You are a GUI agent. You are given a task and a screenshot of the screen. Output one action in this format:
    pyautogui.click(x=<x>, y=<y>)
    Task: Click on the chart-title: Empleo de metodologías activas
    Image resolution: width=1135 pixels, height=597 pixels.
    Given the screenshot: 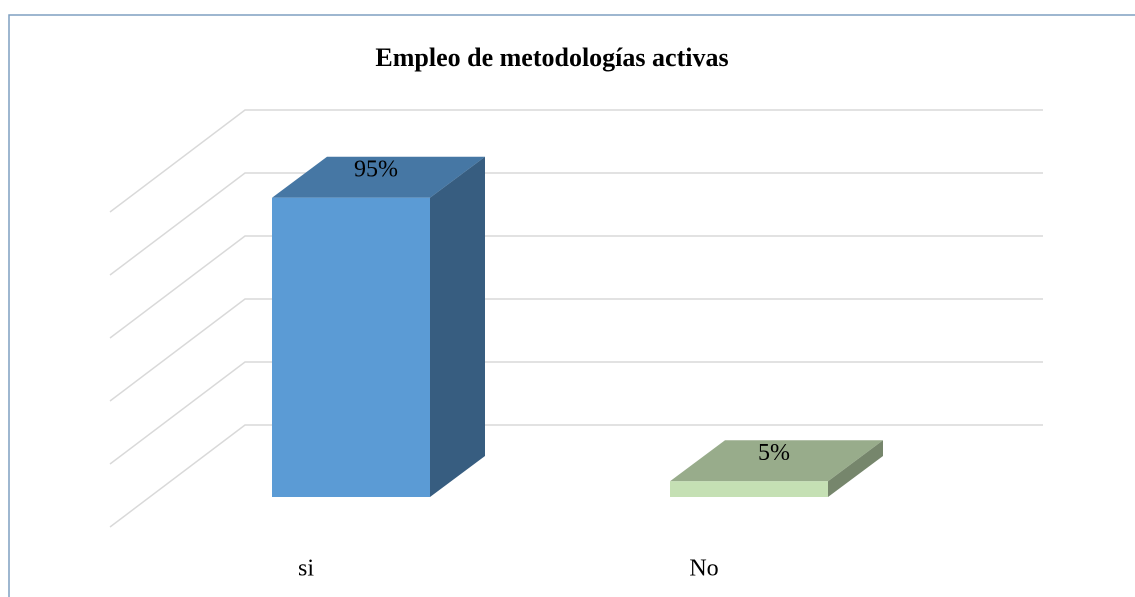 What is the action you would take?
    pyautogui.click(x=551, y=57)
    